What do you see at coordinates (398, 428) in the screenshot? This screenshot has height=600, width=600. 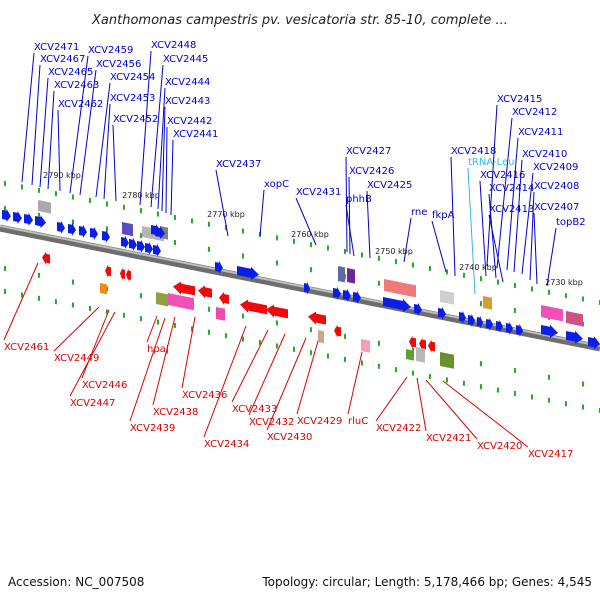 I see `gene-label: XCV2422` at bounding box center [398, 428].